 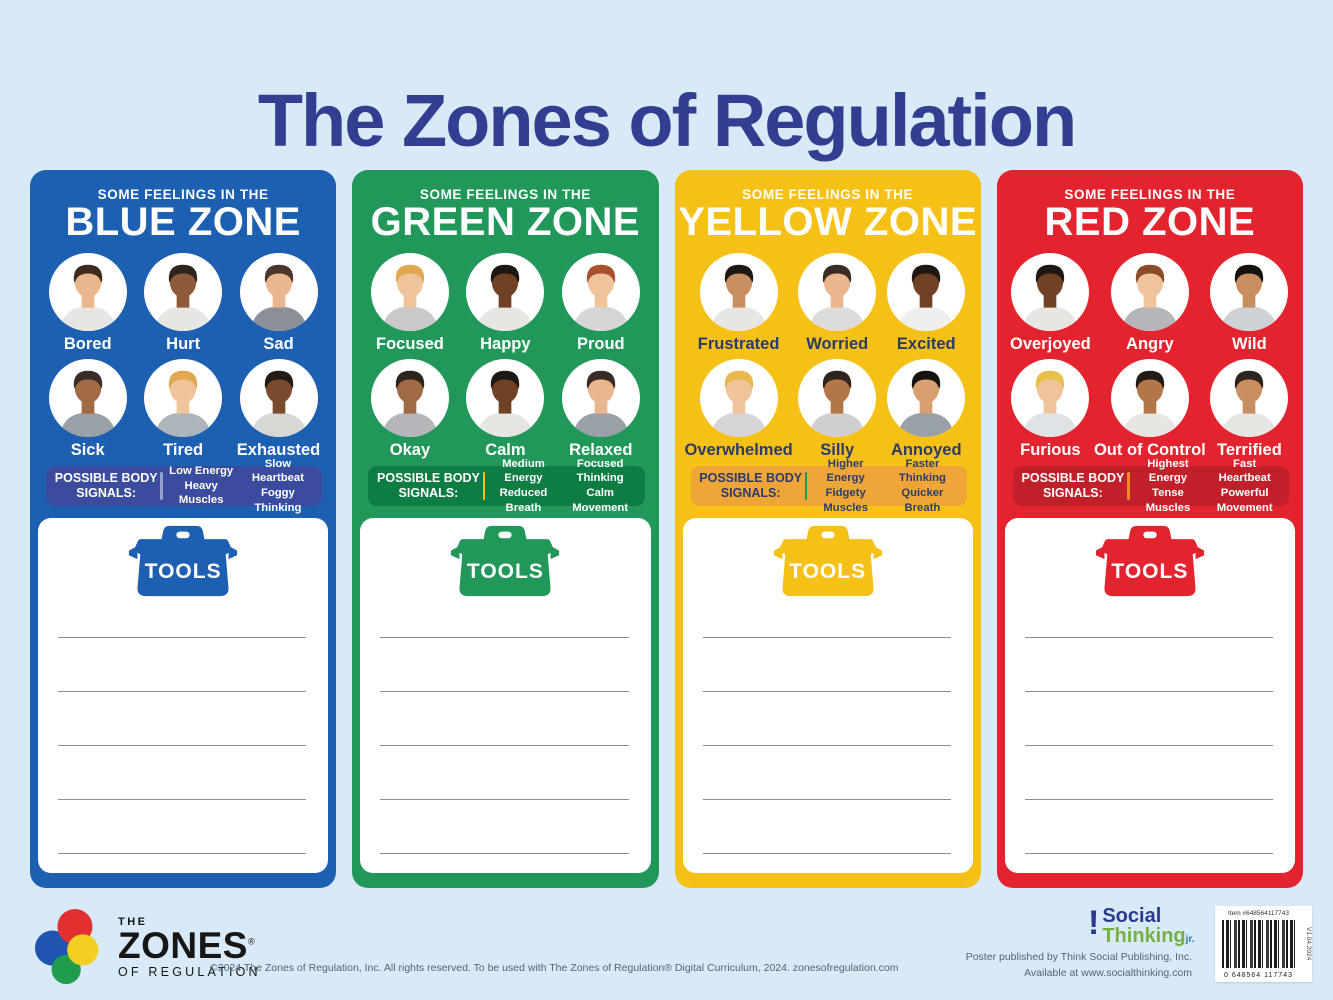 What do you see at coordinates (1244, 486) in the screenshot?
I see `signals-column-2: Fast Heartbeat Powerful Movement` at bounding box center [1244, 486].